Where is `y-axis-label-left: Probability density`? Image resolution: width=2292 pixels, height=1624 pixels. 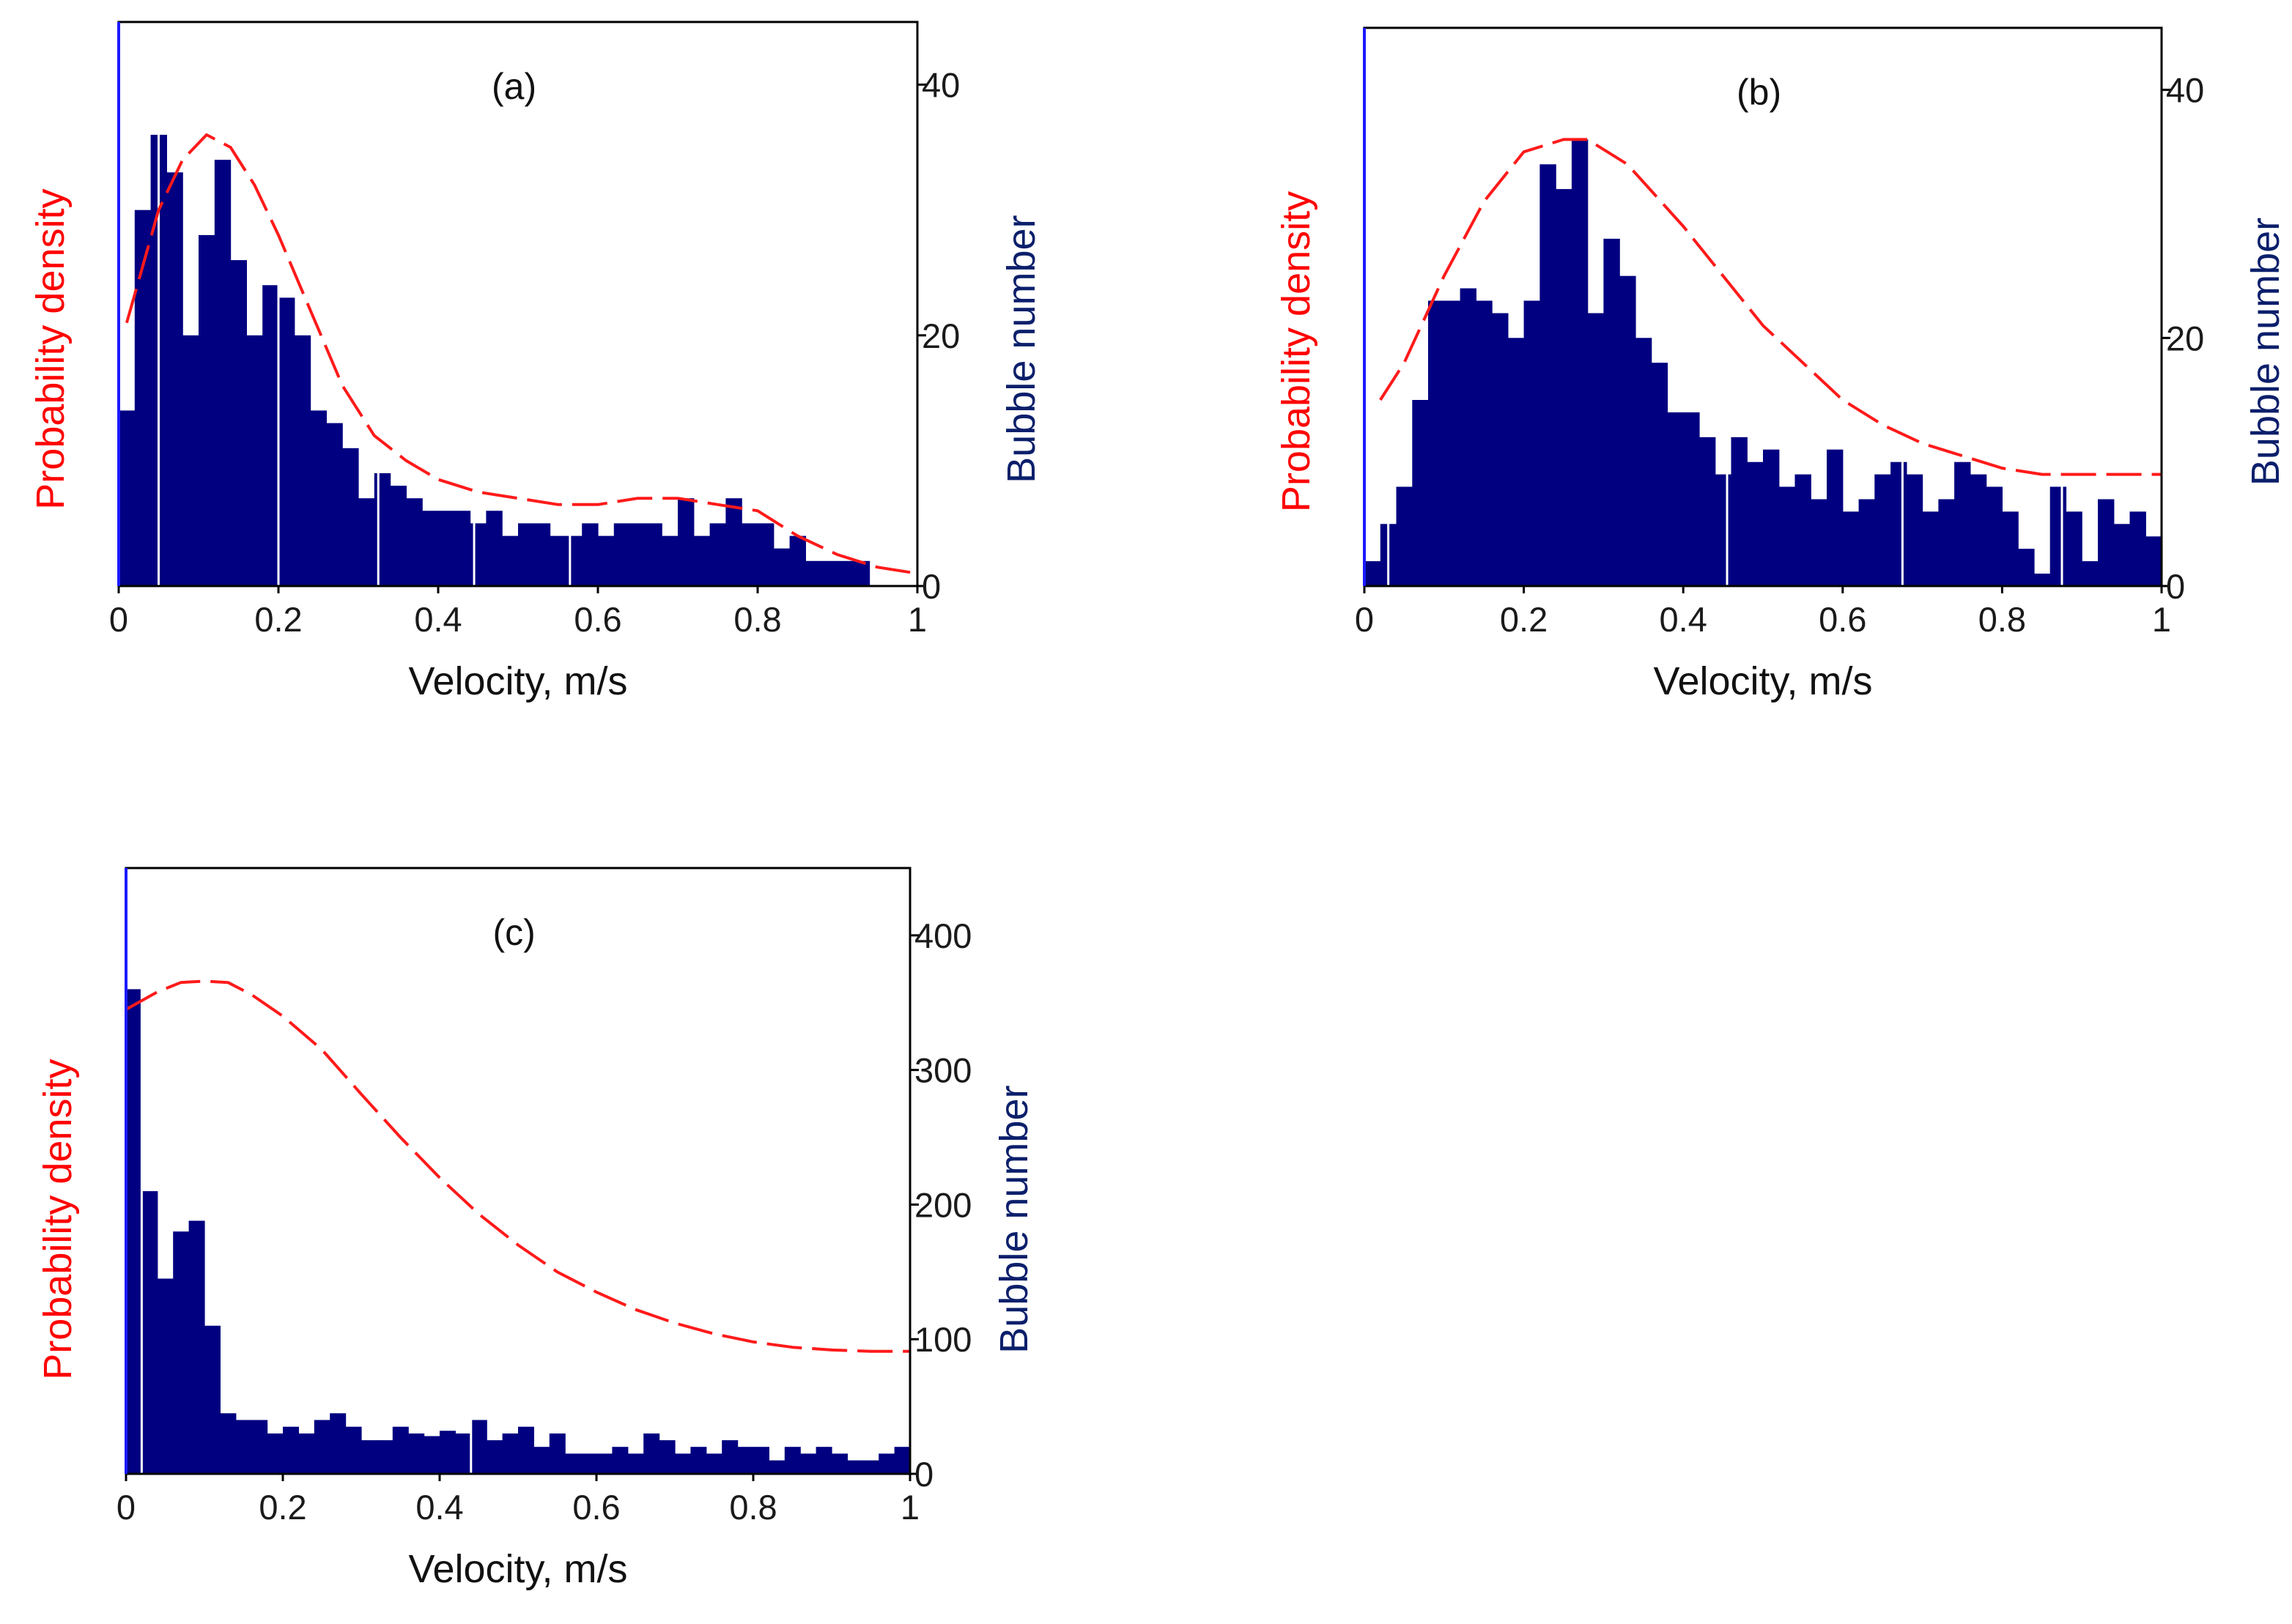
y-axis-label-left: Probability density is located at coordinates (1296, 351).